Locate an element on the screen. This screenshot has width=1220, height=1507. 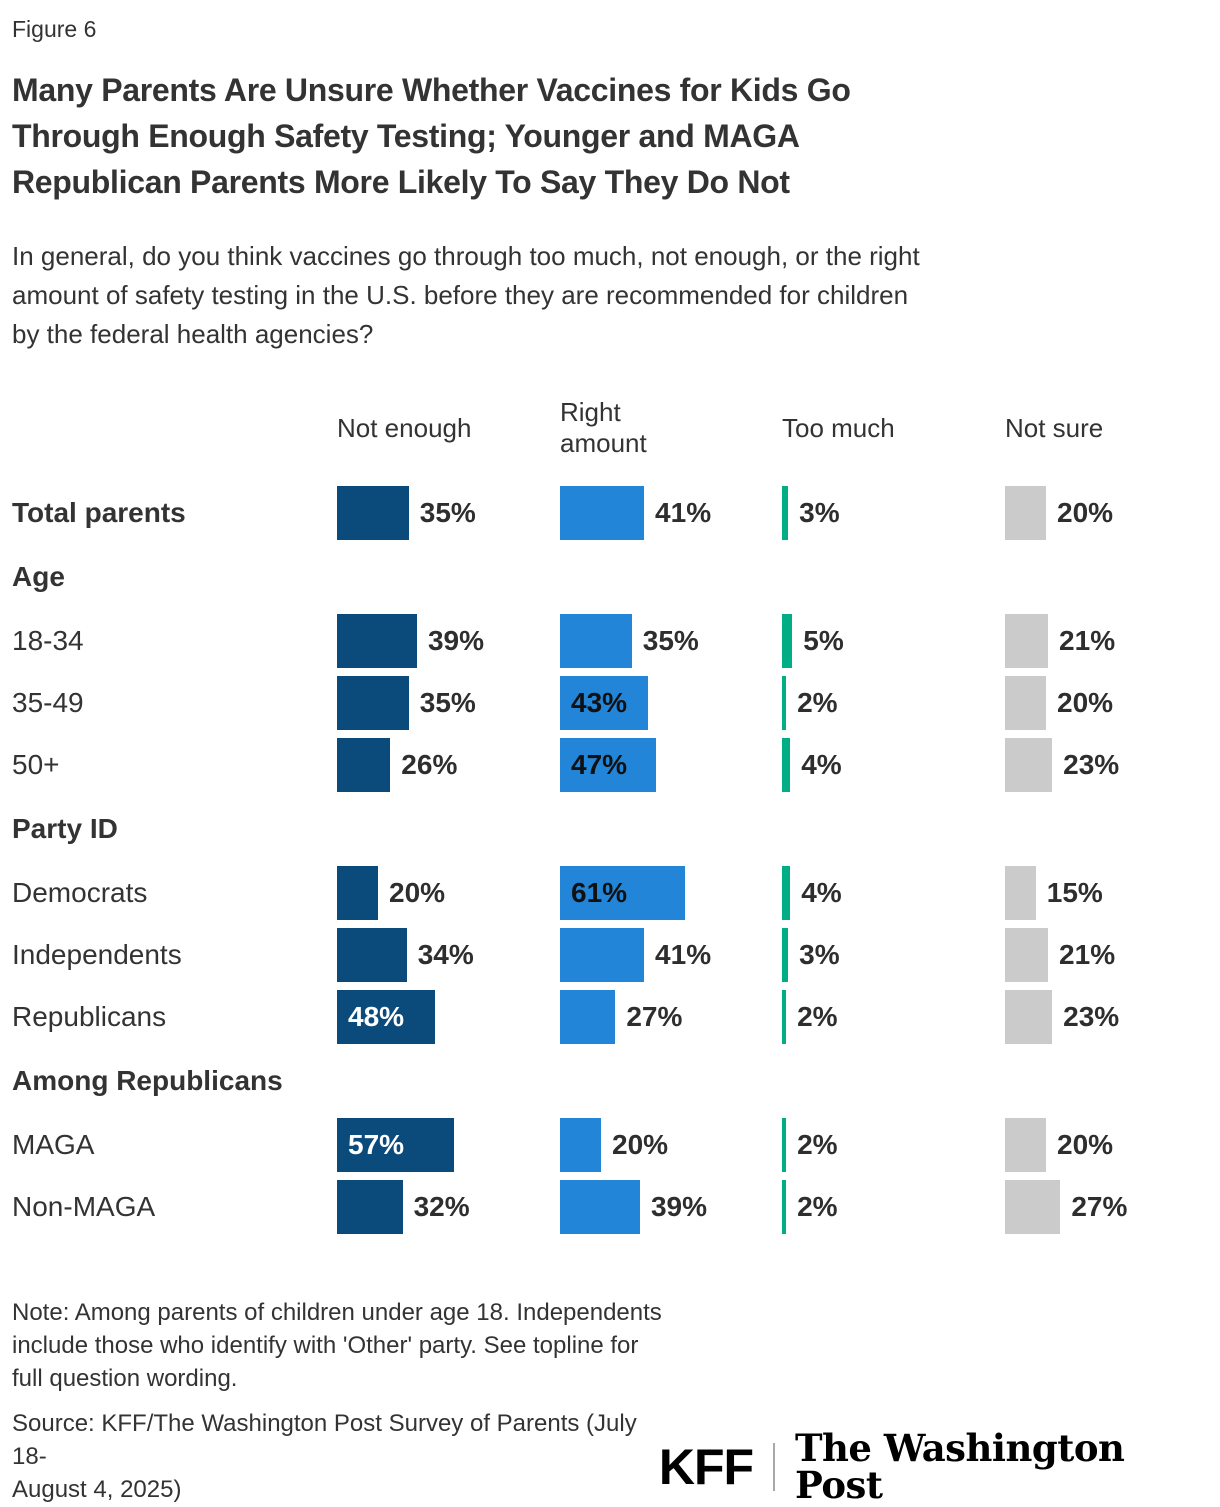
bar-right-amount: 61% is located at coordinates (623, 893).